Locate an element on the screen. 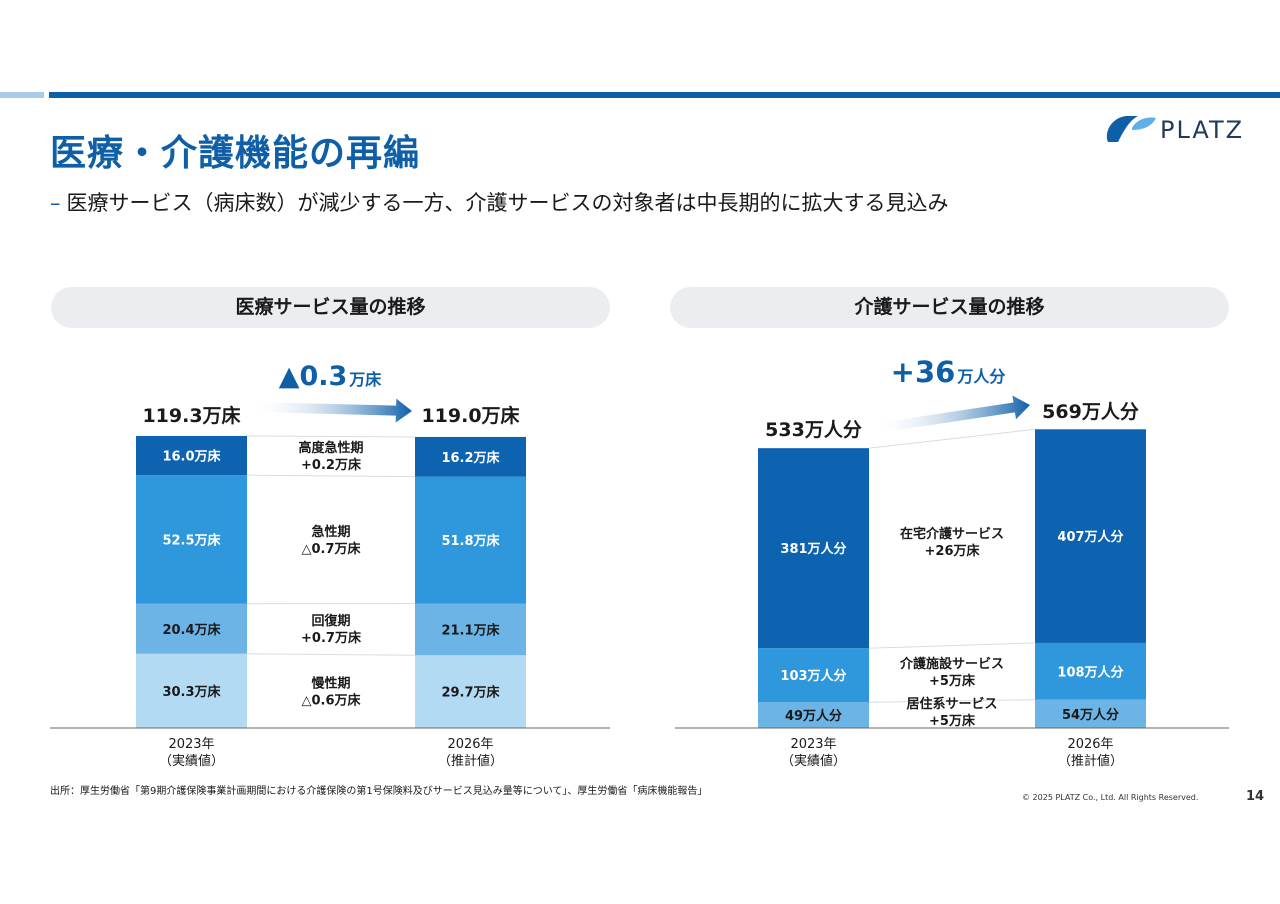 The width and height of the screenshot is (1280, 904). chart2-category-0: 2023年（実績値） is located at coordinates (813, 753).